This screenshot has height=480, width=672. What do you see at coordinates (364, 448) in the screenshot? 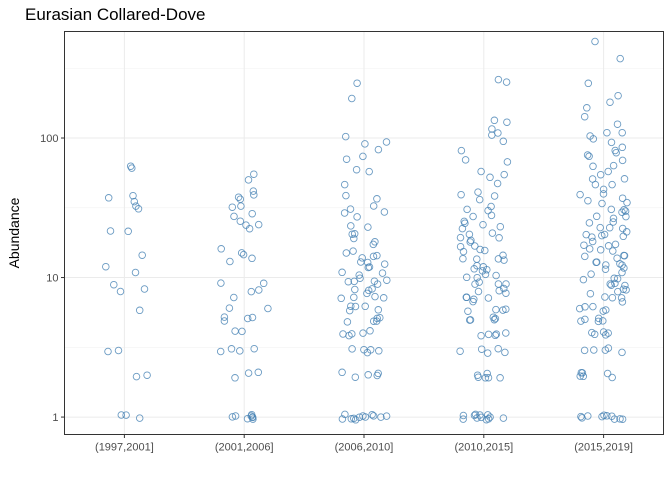
I see `x-tick-label: (2006,2010]` at bounding box center [364, 448].